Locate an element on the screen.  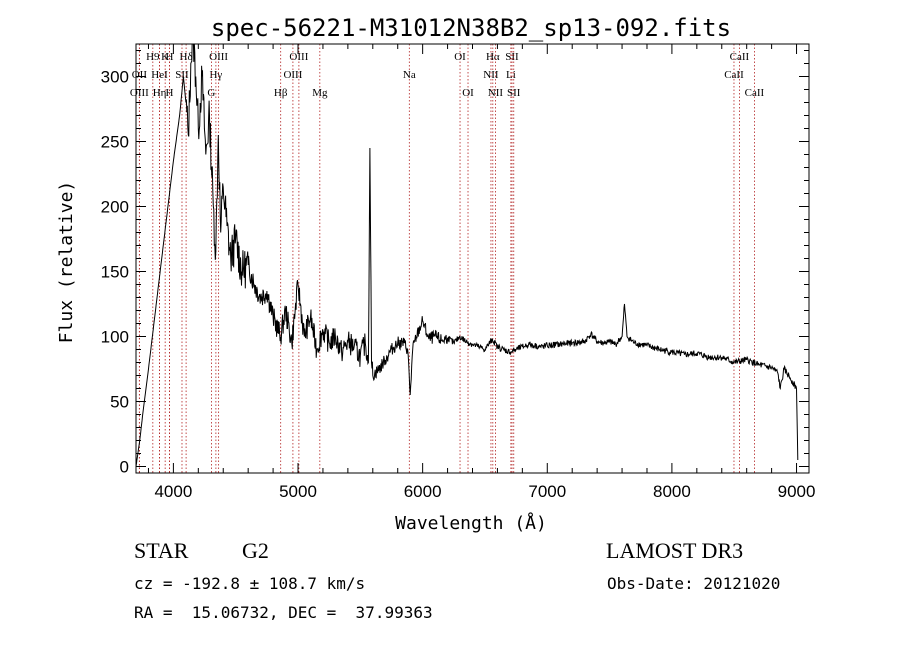
x-tick-label-1: 5000 is located at coordinates (298, 491).